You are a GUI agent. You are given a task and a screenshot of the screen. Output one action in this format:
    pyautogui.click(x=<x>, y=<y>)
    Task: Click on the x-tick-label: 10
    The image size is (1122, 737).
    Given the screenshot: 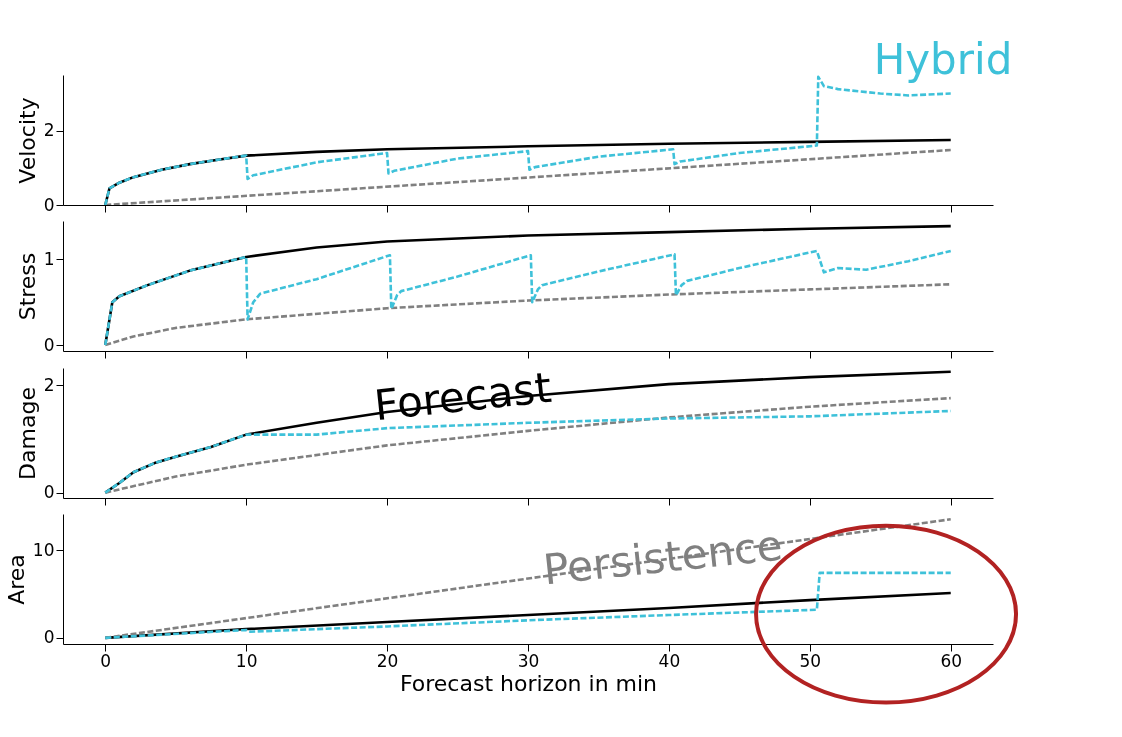 What is the action you would take?
    pyautogui.click(x=246, y=660)
    